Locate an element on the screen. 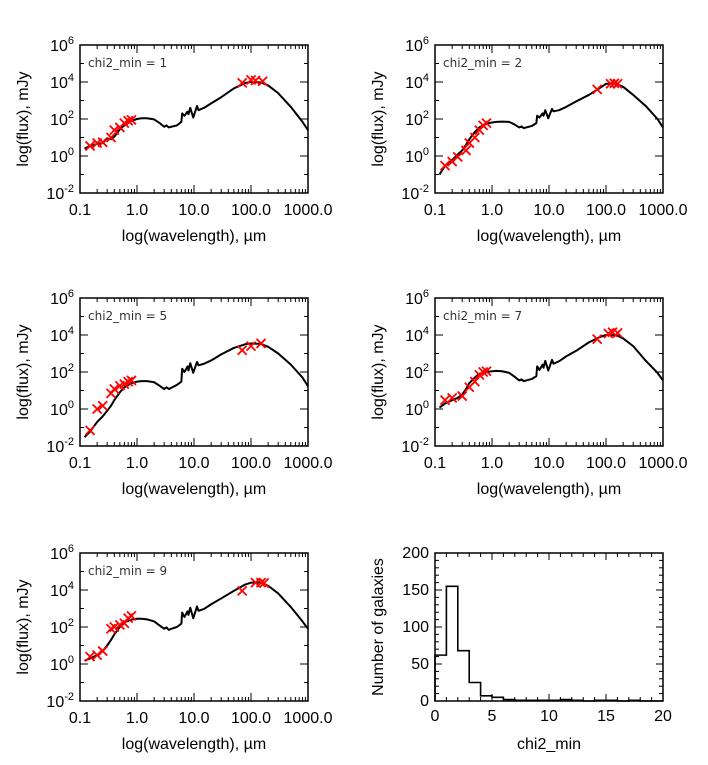  y-tick-label: 200 is located at coordinates (415, 553).